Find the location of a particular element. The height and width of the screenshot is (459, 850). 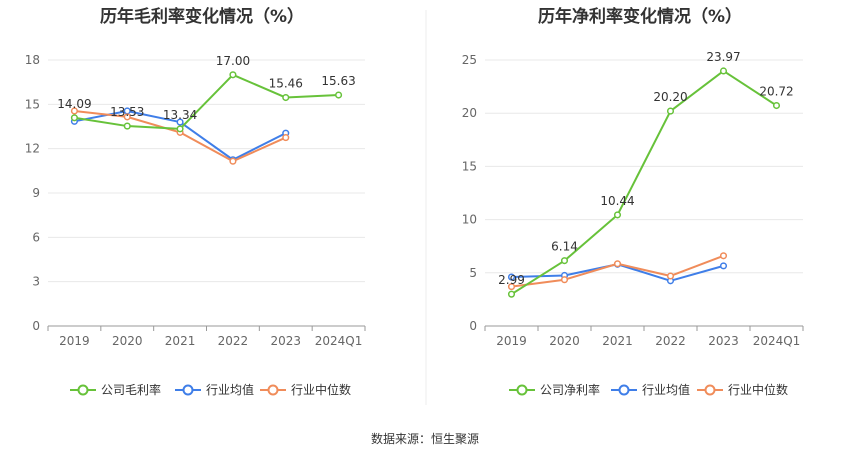

net-y-tick-label: 25 is located at coordinates (469, 60).